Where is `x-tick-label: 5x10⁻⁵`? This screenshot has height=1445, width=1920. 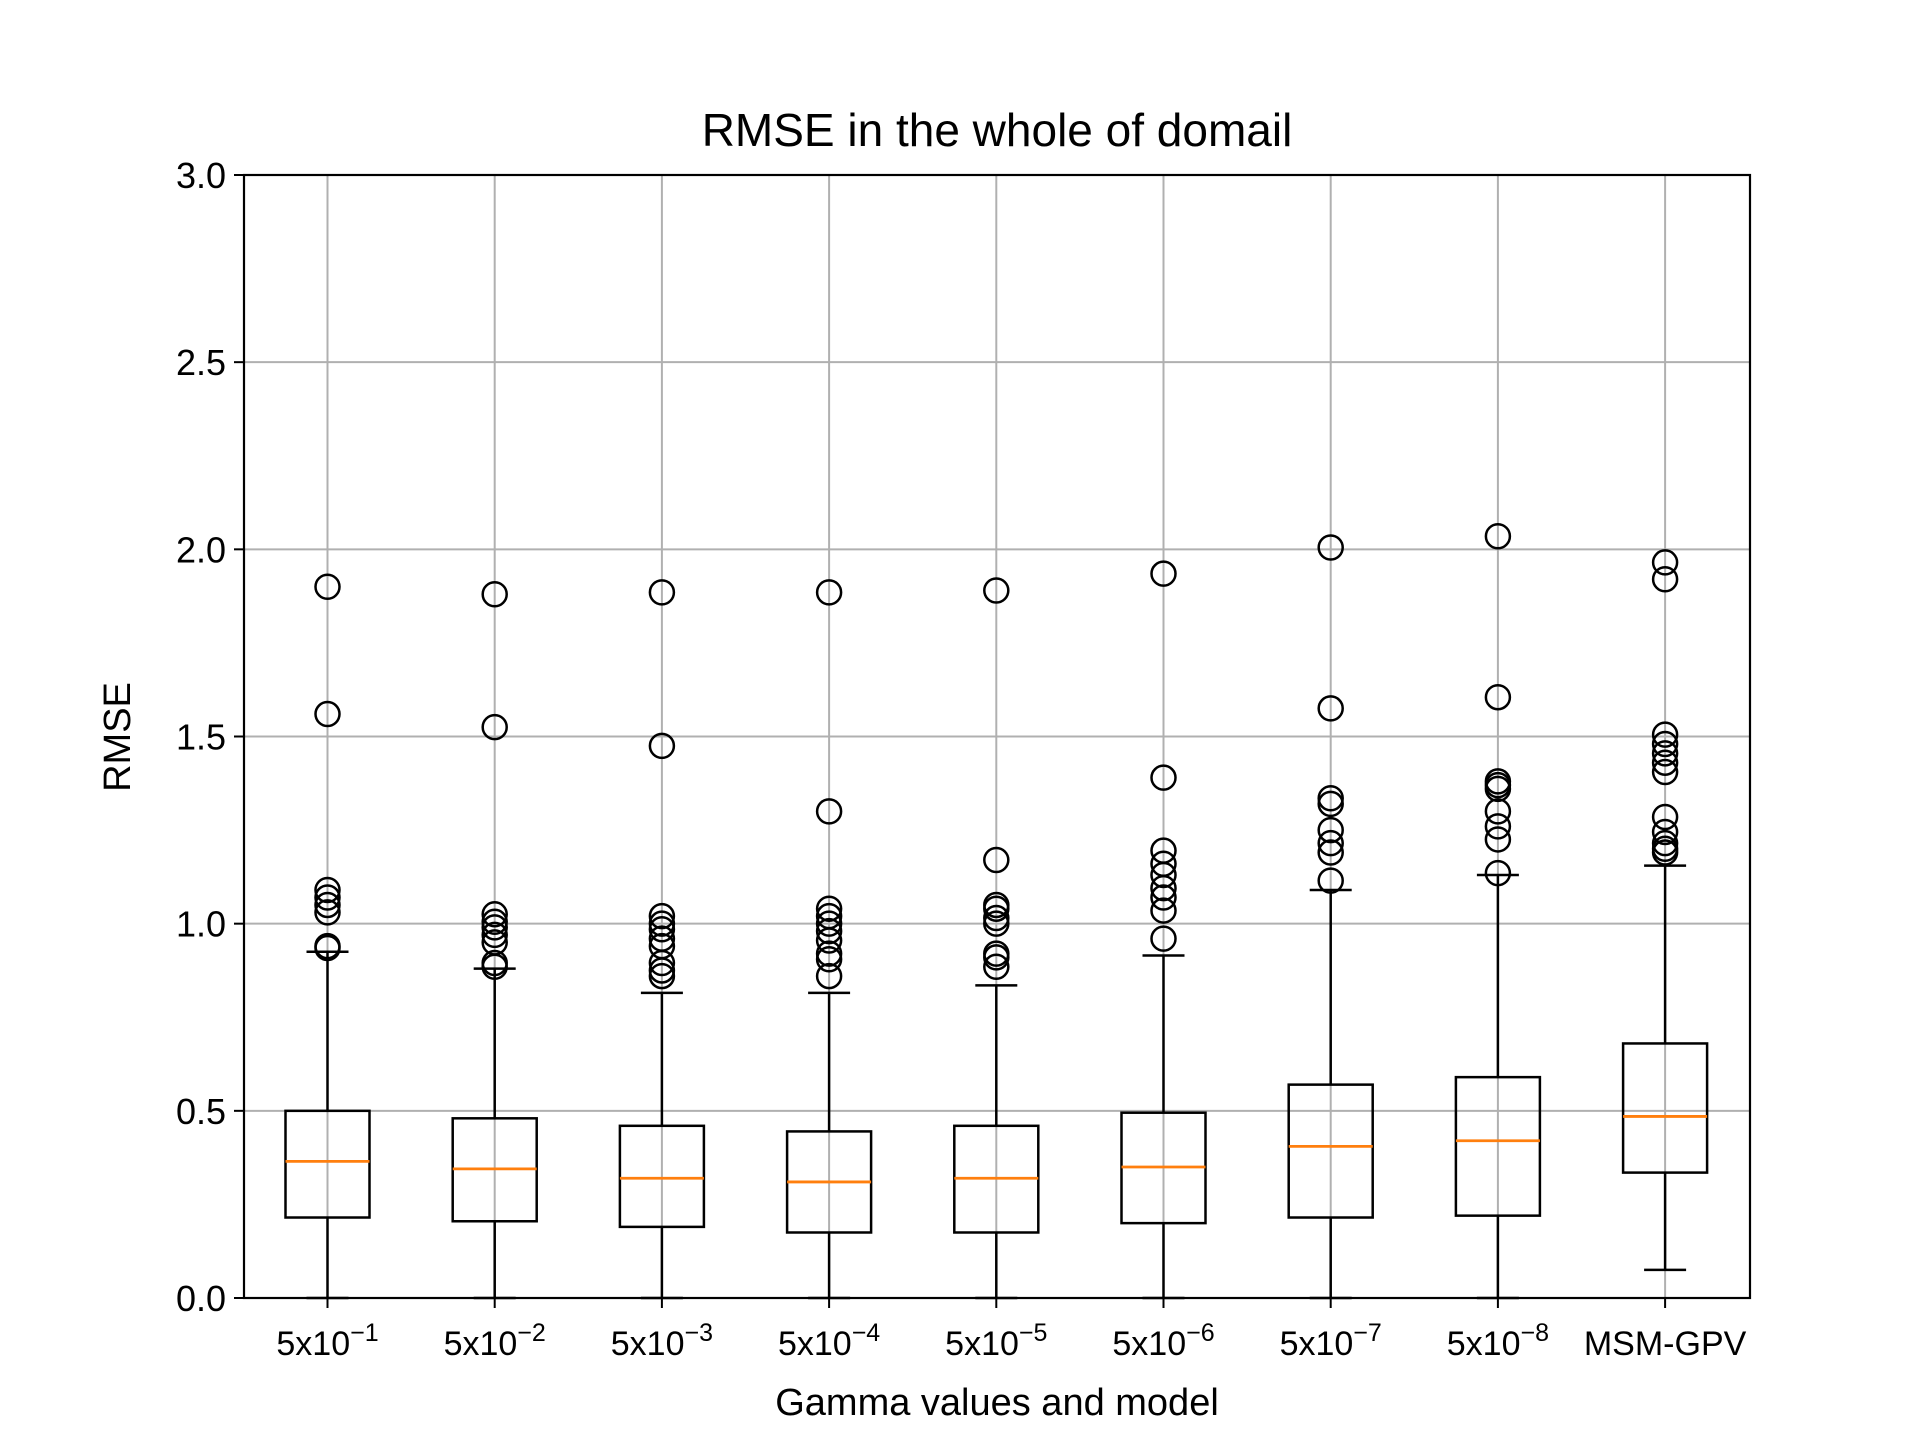 x-tick-label: 5x10⁻⁵ is located at coordinates (996, 1341).